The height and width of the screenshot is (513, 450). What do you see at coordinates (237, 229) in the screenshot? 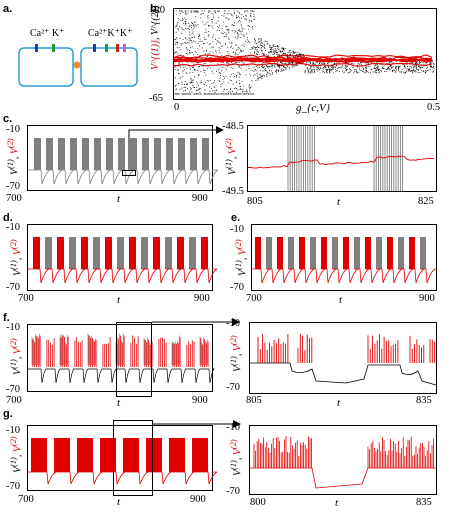
I see `panel-e-y-top: -10` at bounding box center [237, 229].